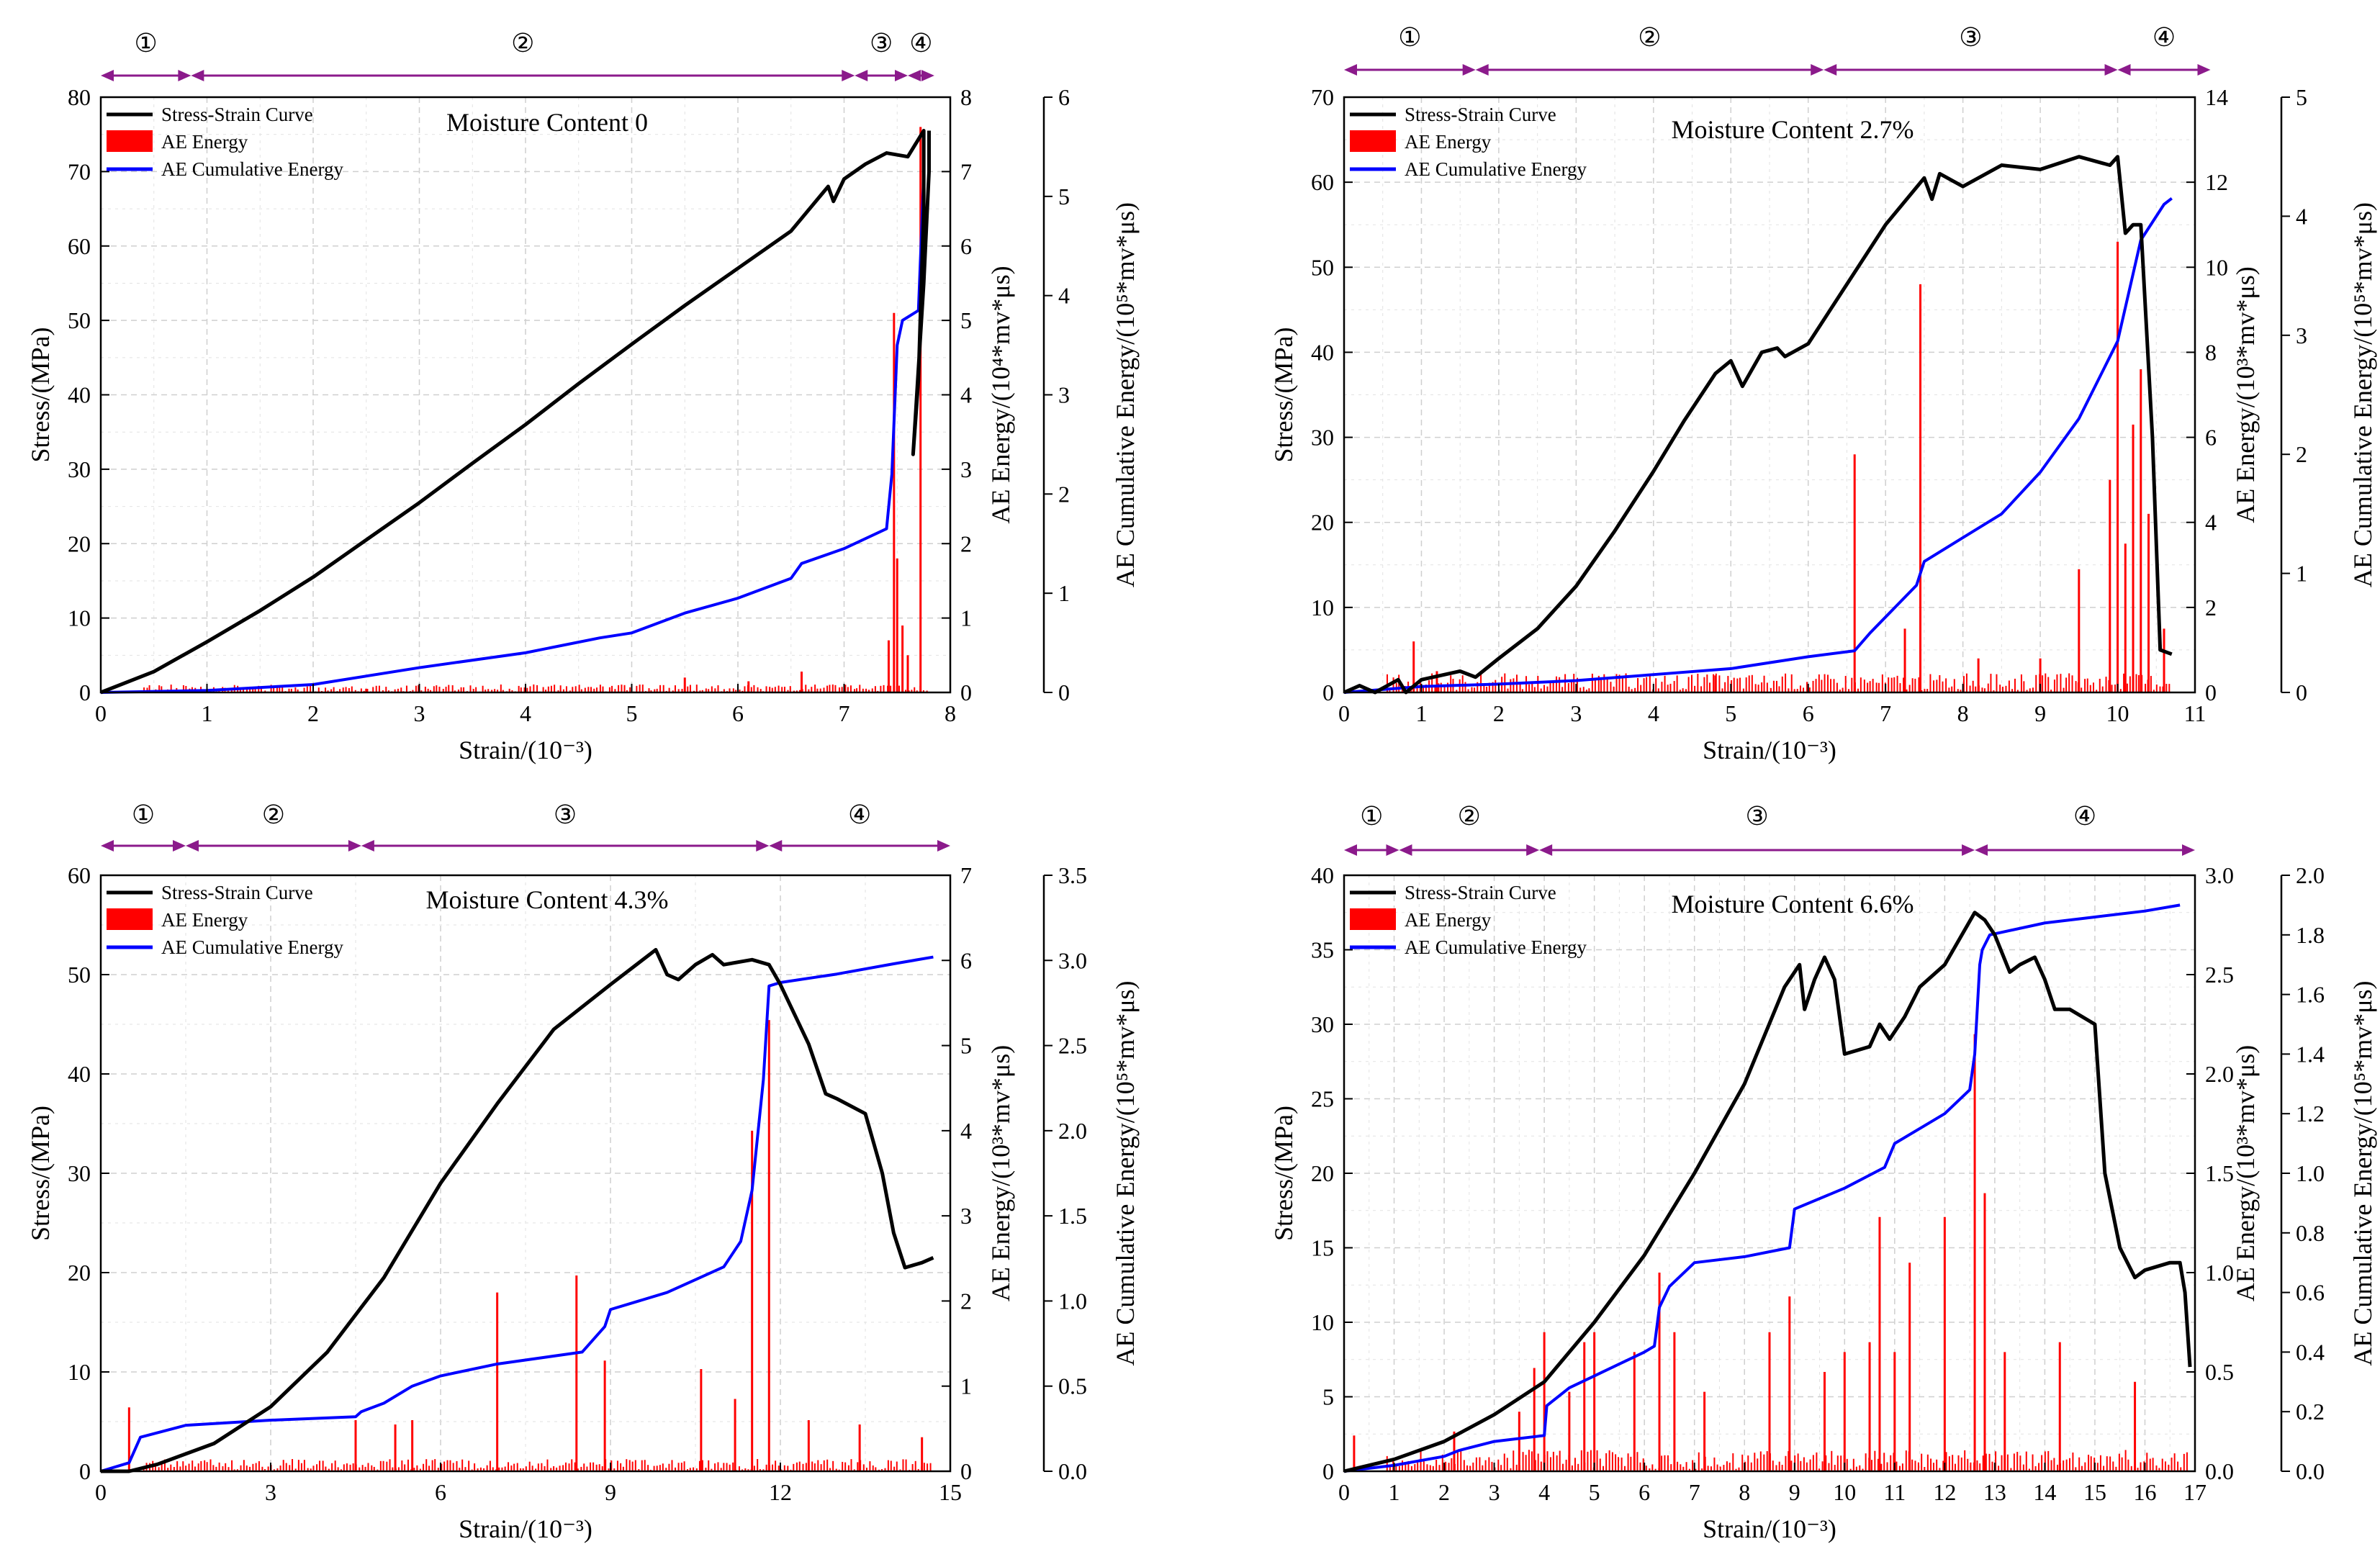 The width and height of the screenshot is (2380, 1567). What do you see at coordinates (1125, 1172) in the screenshot?
I see `y3-axis-title: AE Cumulative Energy/(10⁵*mv*μs)` at bounding box center [1125, 1172].